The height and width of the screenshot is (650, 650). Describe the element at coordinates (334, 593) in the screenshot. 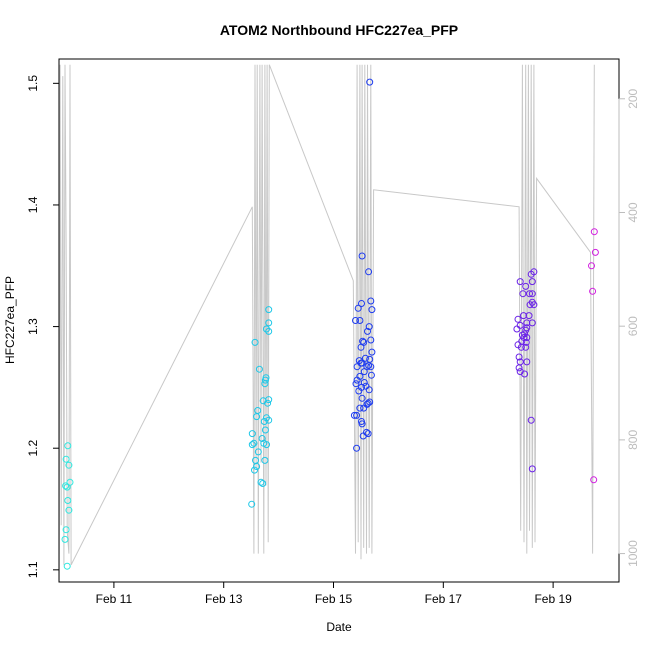

I see `x-axis: Feb 11 Feb 13 Feb 15 Feb 17 Feb 19` at that location.